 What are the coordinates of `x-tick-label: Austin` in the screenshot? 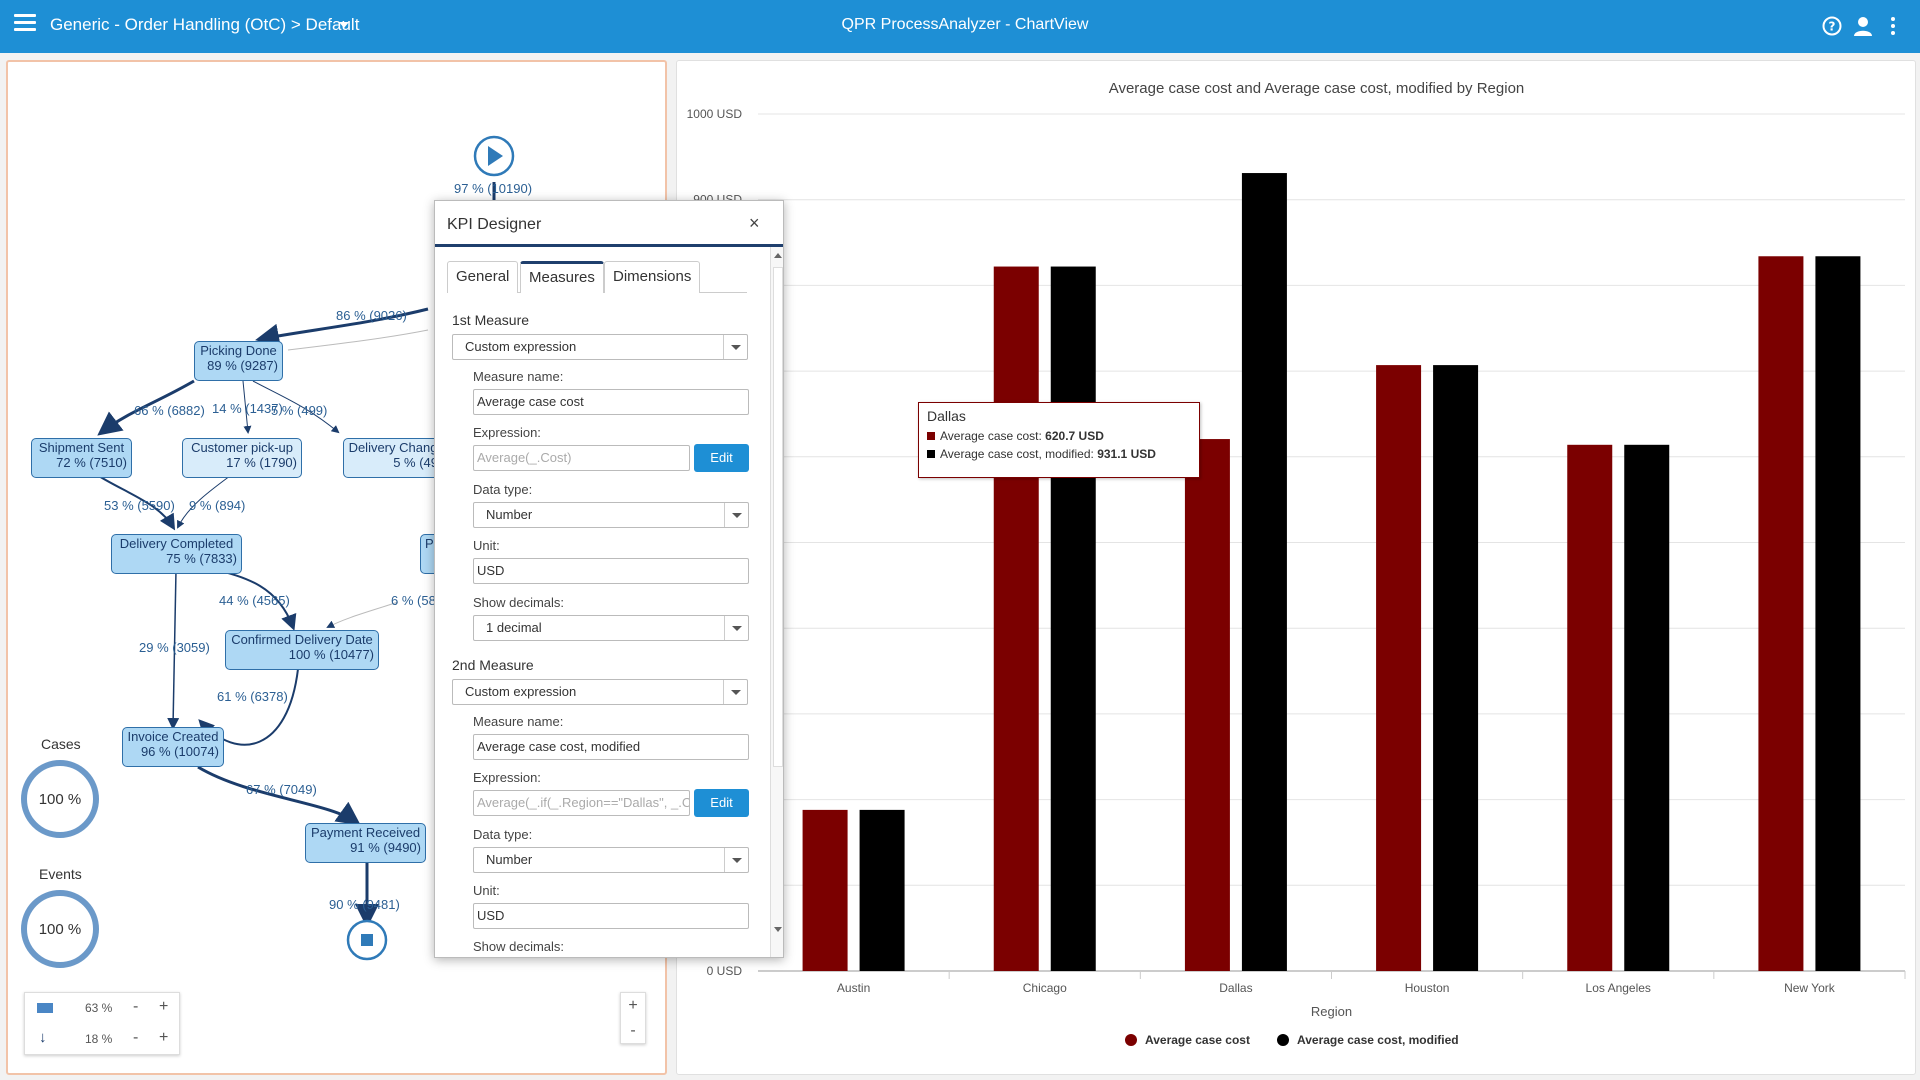 It's located at (853, 988).